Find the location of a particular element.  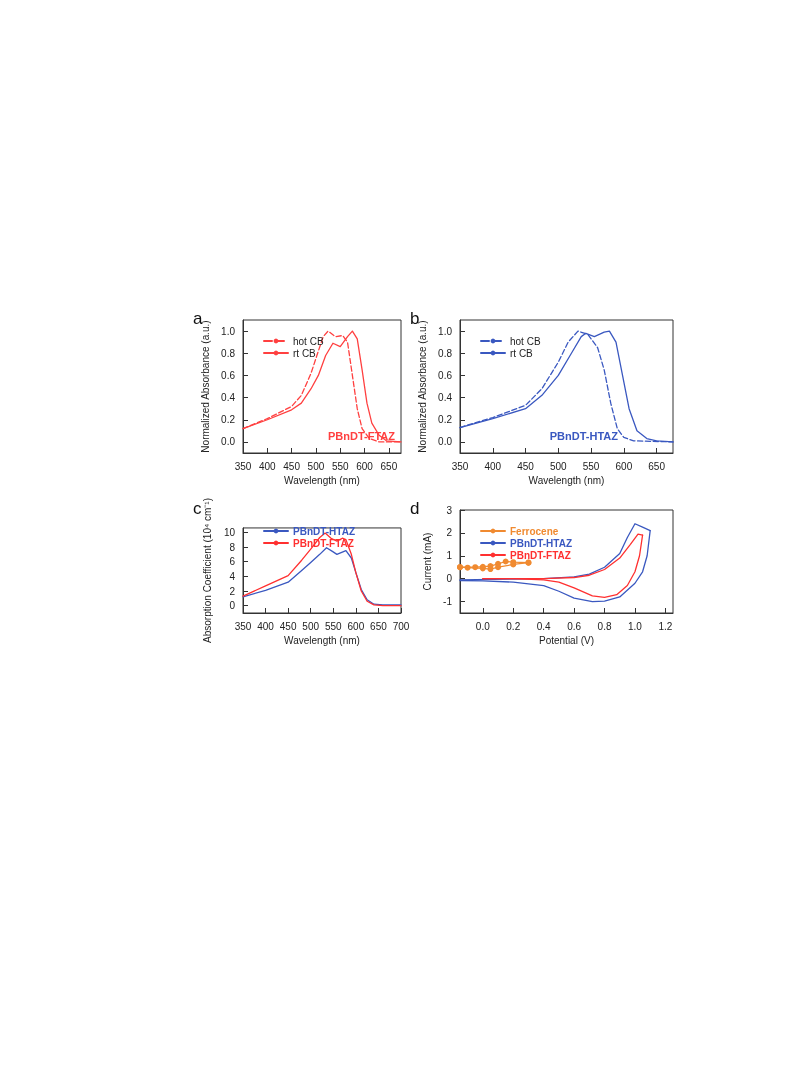

y-tick-label: -1 is located at coordinates (448, 602).